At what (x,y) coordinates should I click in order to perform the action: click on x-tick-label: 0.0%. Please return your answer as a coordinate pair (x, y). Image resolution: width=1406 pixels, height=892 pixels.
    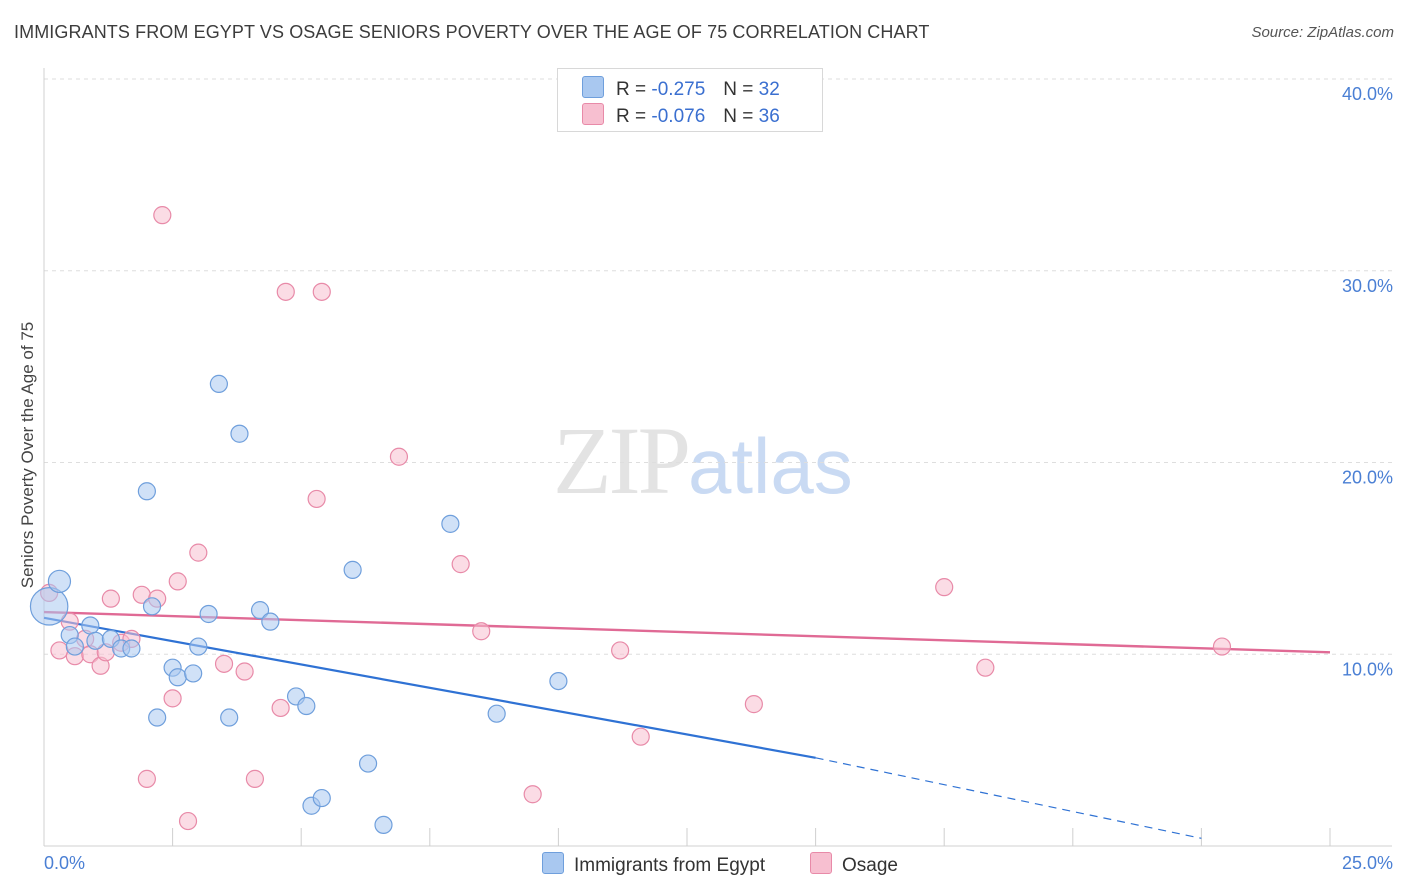
    Looking at the image, I should click on (64, 863).